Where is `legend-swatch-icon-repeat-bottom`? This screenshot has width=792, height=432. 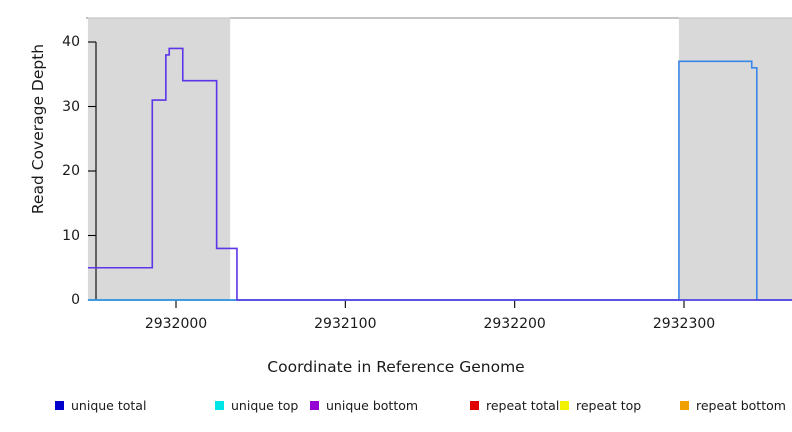
legend-swatch-icon-repeat-bottom is located at coordinates (684, 405).